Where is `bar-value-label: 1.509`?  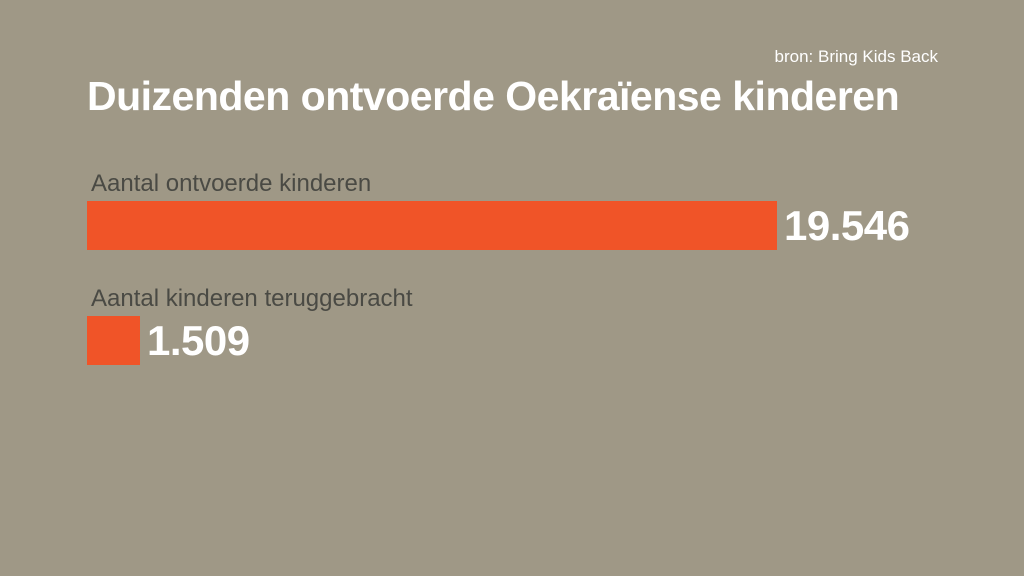
bar-value-label: 1.509 is located at coordinates (198, 340).